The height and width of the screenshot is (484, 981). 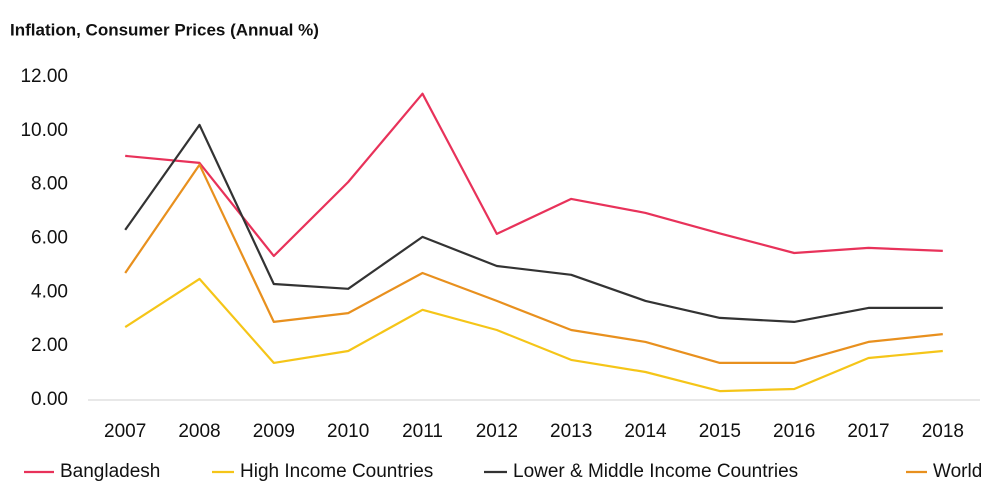 What do you see at coordinates (164, 29) in the screenshot?
I see `chart-title: Inflation, Consumer Prices (Annual %)` at bounding box center [164, 29].